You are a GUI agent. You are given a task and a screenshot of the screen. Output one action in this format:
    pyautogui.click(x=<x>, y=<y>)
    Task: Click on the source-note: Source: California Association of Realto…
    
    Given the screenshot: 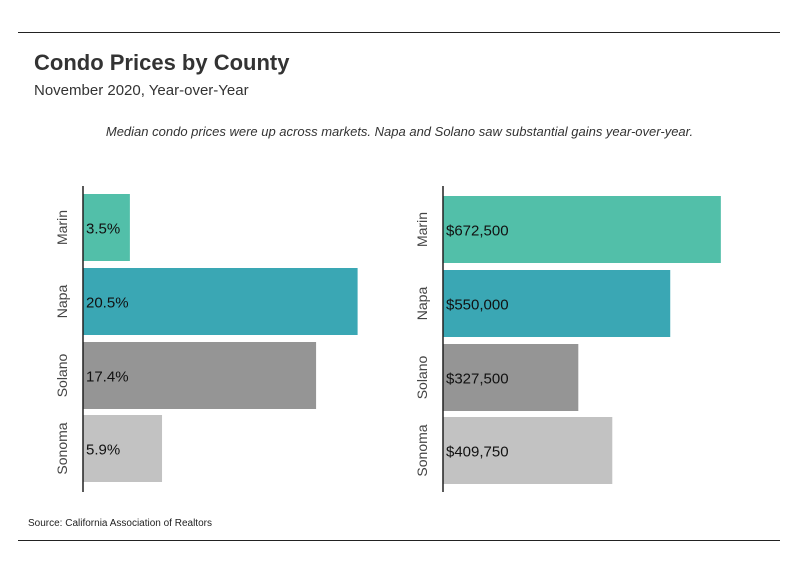 What is the action you would take?
    pyautogui.click(x=120, y=523)
    